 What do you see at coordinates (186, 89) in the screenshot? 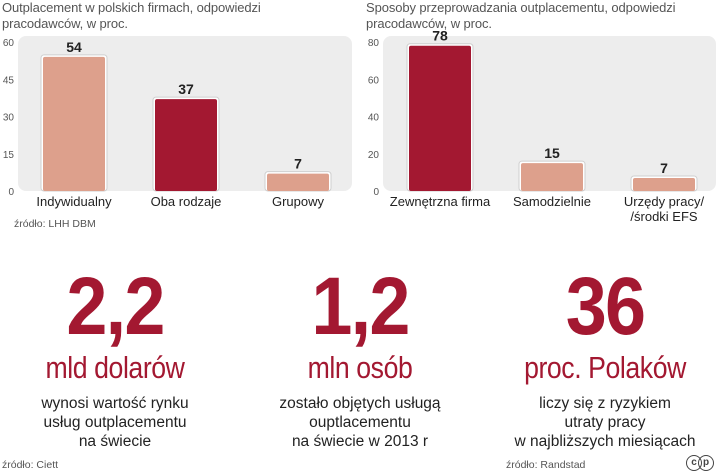
I see `data-label: 37` at bounding box center [186, 89].